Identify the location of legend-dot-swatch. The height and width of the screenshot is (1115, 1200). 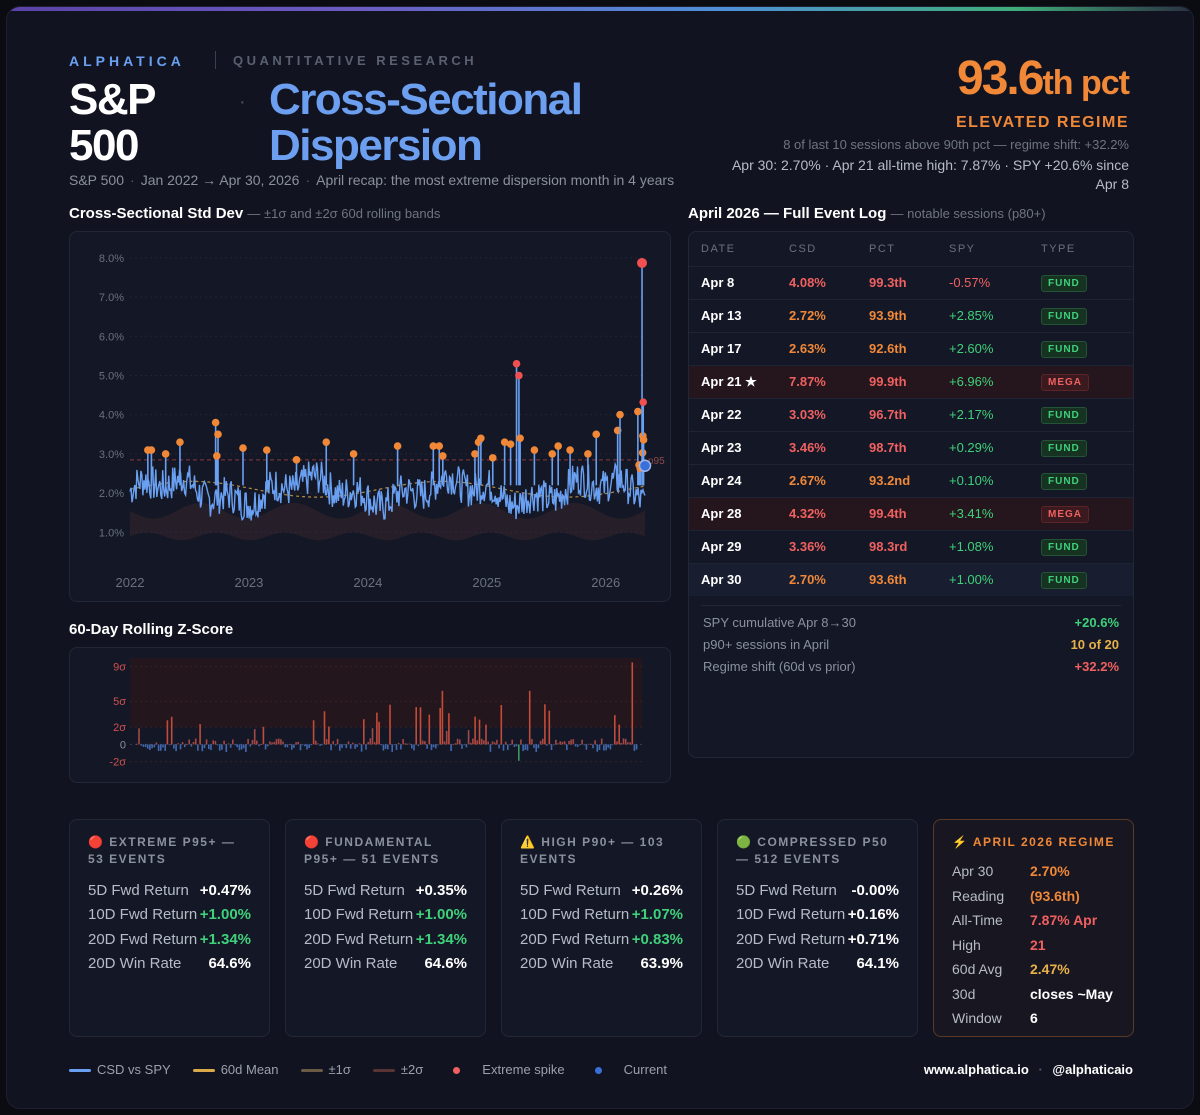
(598, 1071).